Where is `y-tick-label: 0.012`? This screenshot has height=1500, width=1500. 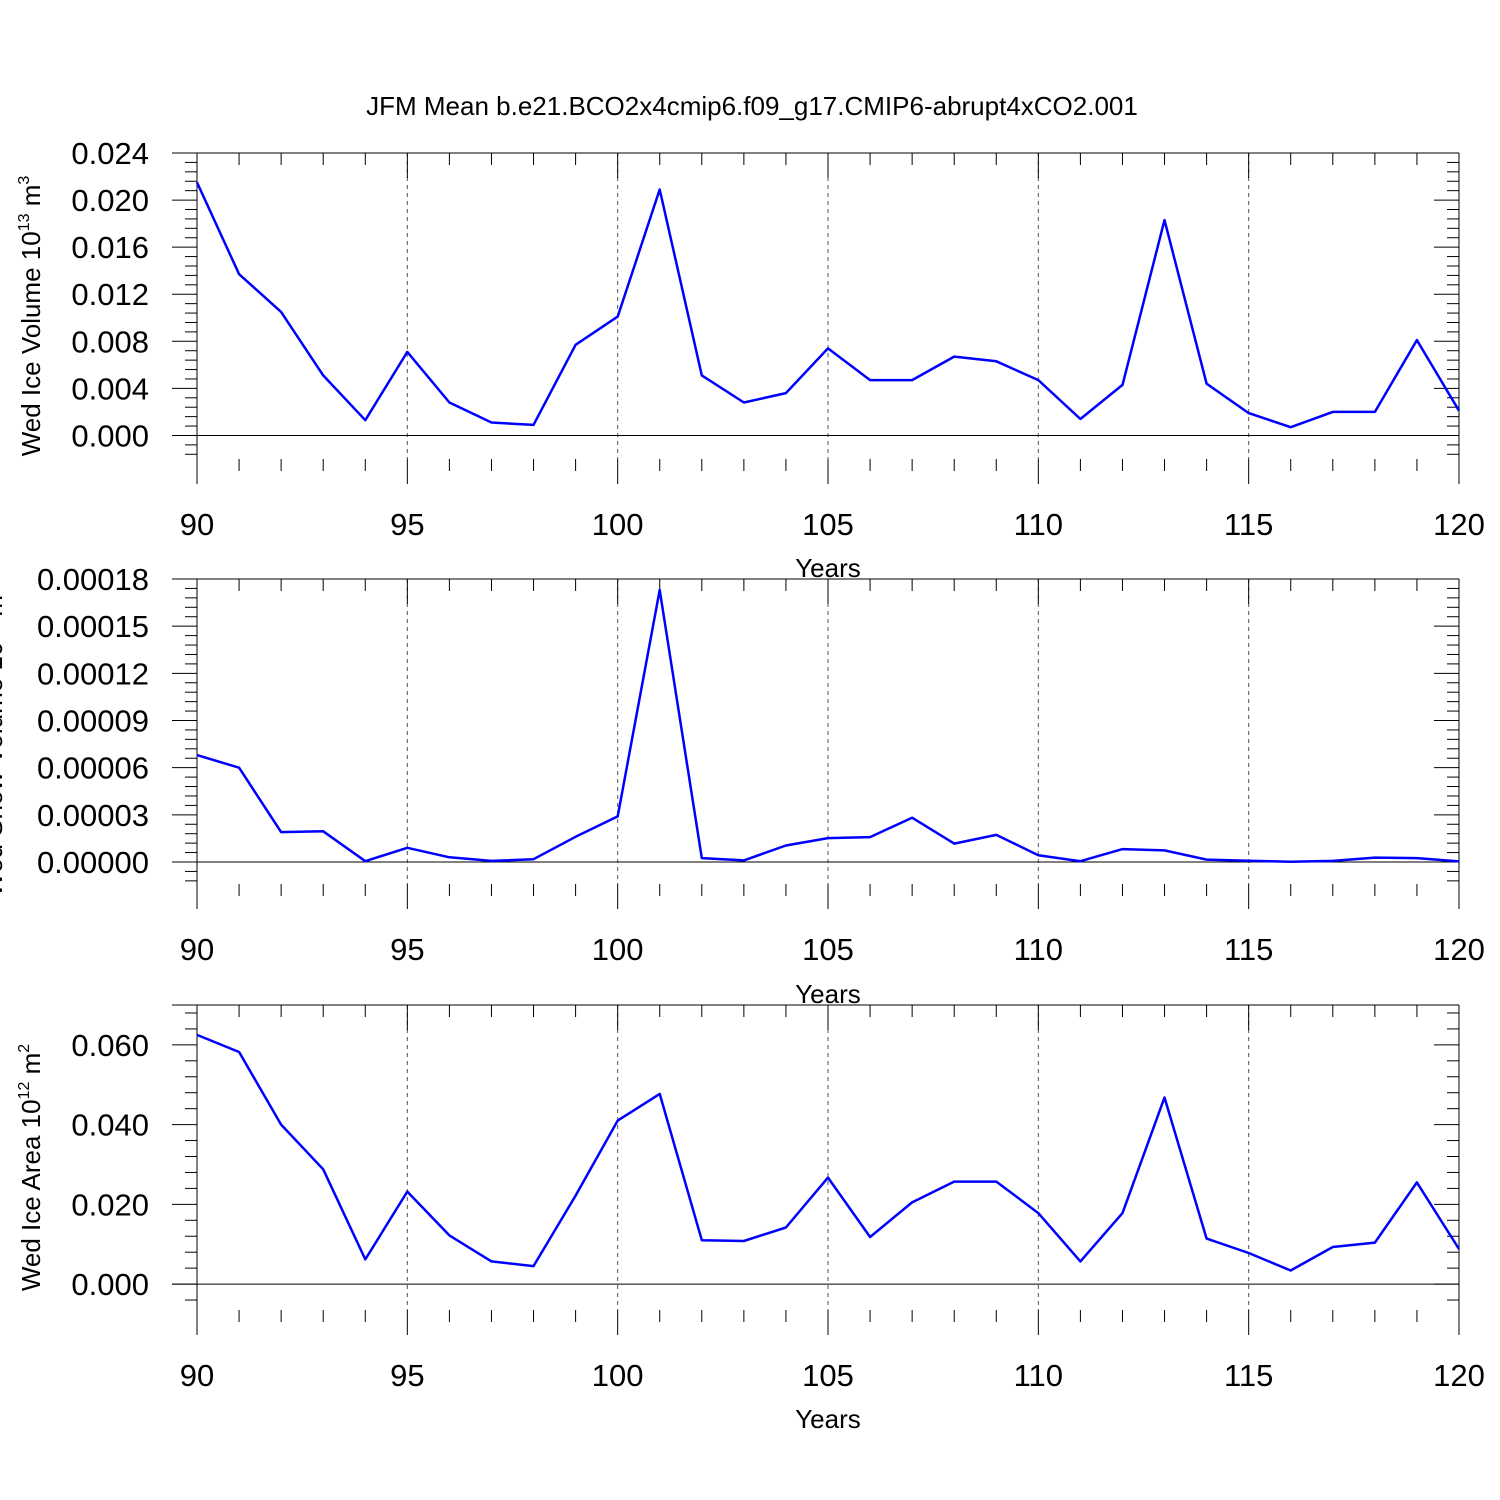
y-tick-label: 0.012 is located at coordinates (110, 294).